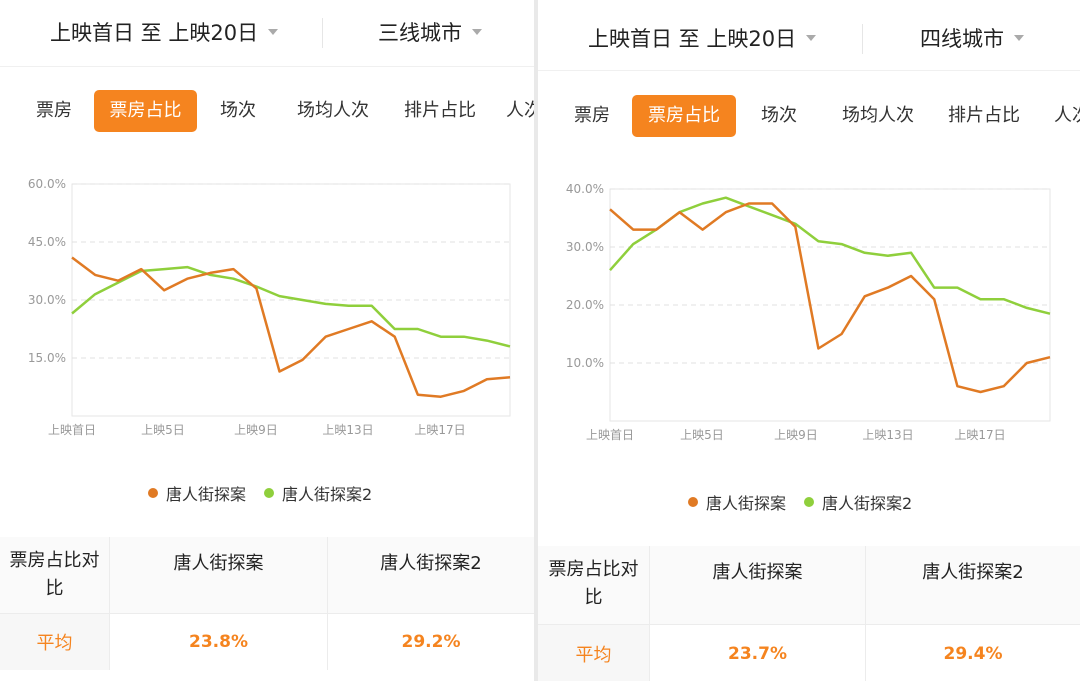  I want to click on filter-bar: 上映首日 至 上映20日 四线城市, so click(809, 37).